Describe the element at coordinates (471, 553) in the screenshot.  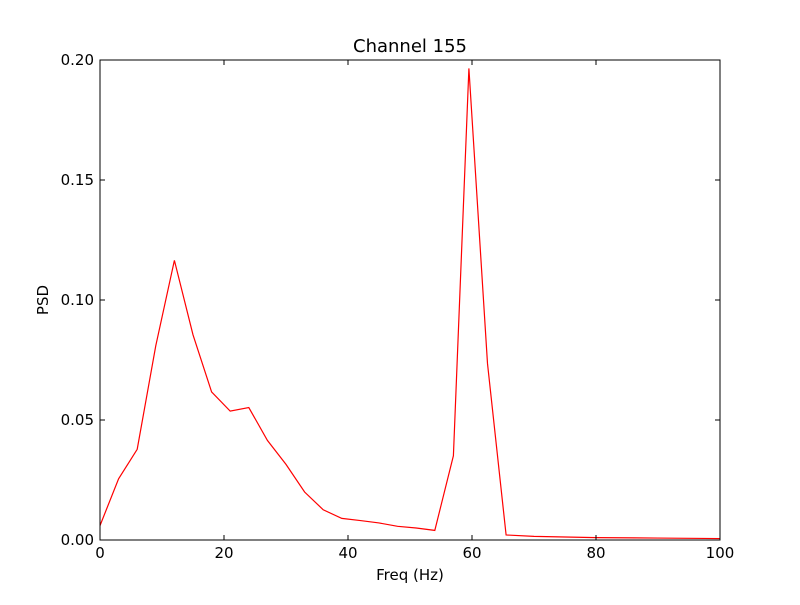
I see `x-tick-label: 60` at that location.